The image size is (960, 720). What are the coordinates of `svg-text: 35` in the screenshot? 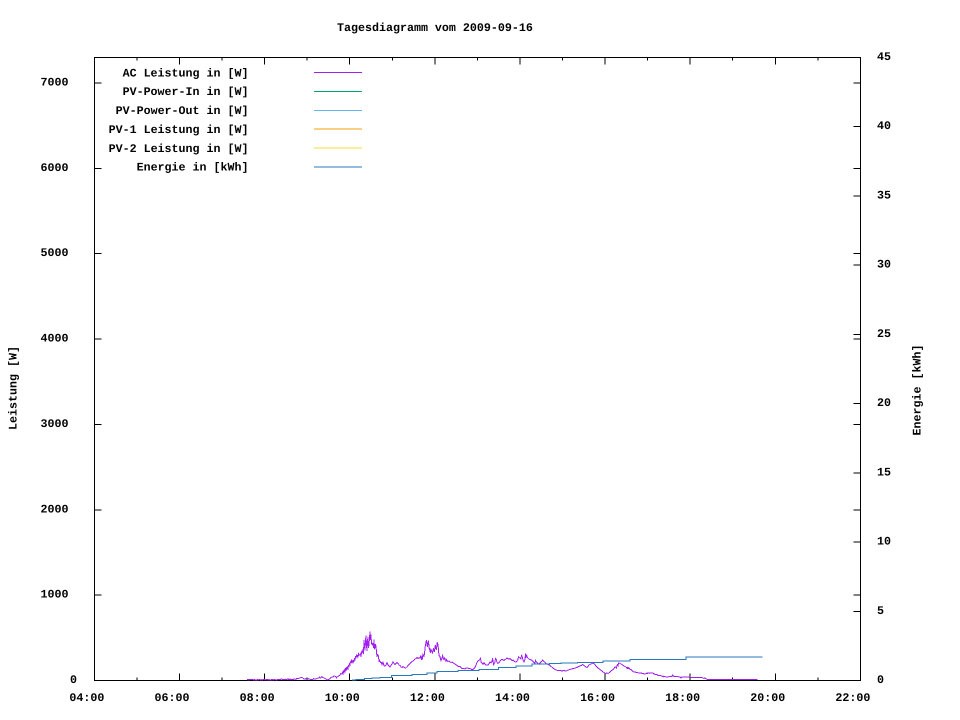 It's located at (884, 195).